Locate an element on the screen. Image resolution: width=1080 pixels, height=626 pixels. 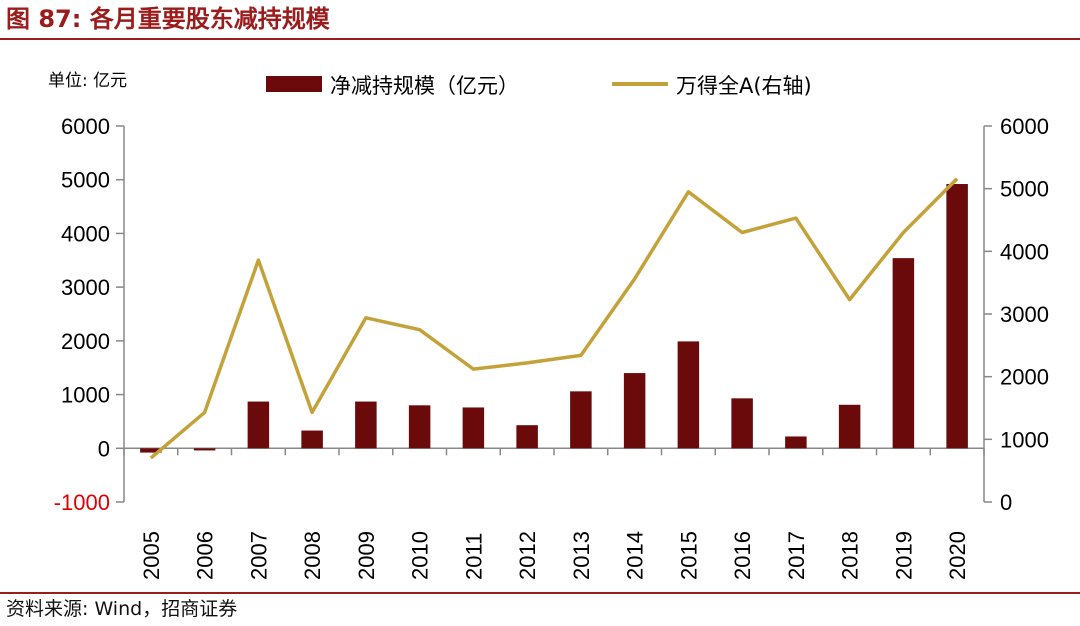
x-tick-label: 2015 is located at coordinates (688, 555).